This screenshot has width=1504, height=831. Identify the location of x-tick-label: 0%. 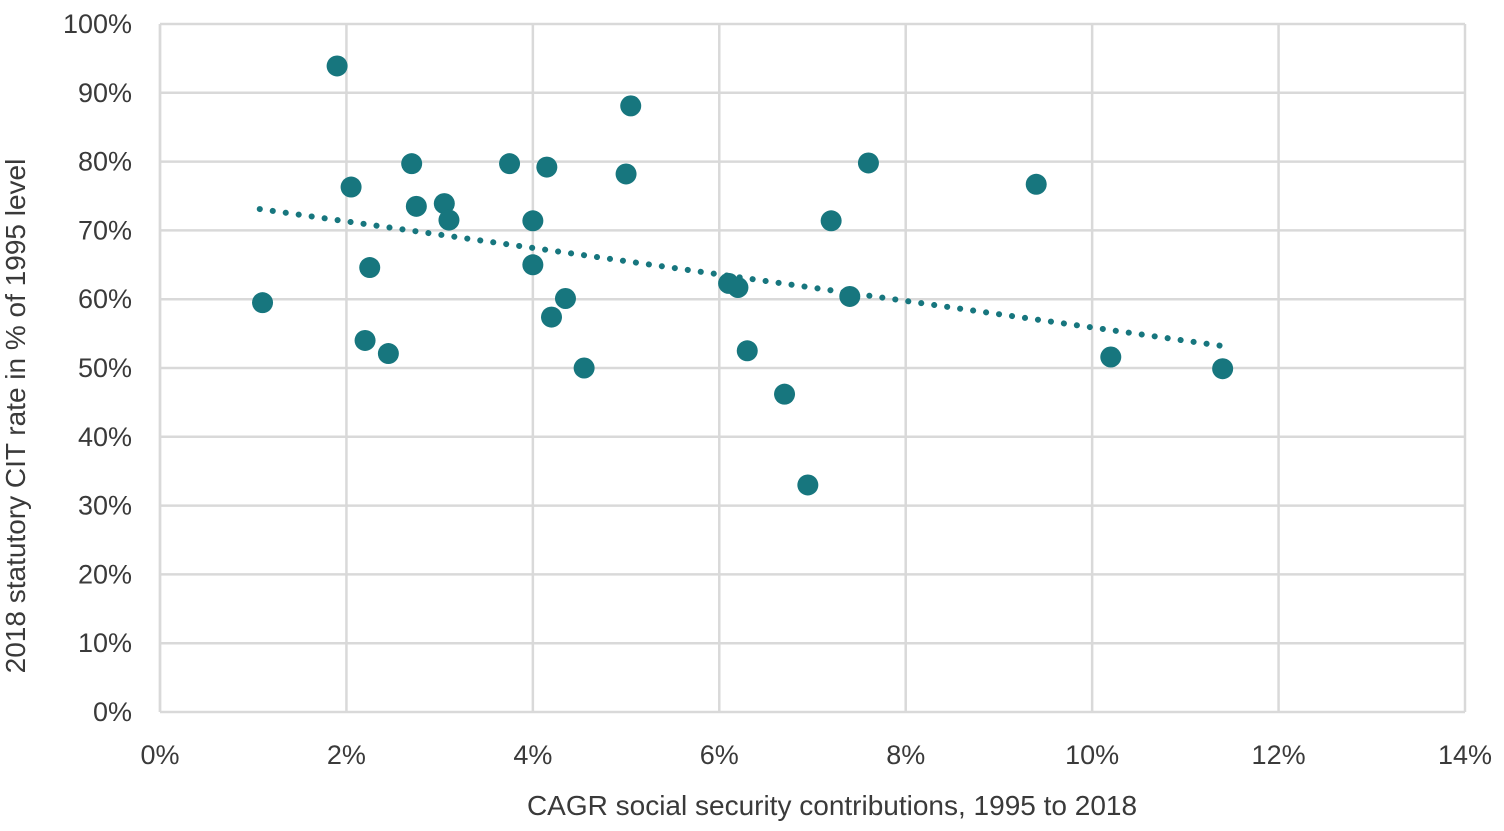
(159, 755).